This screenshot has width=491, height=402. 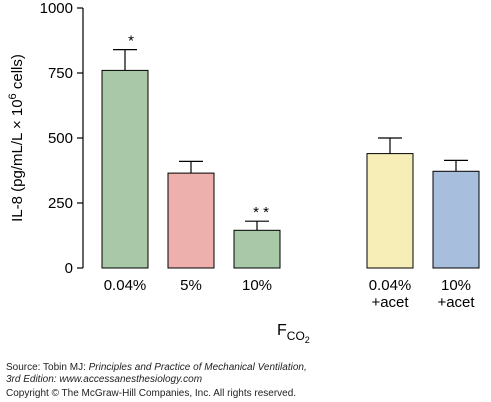 I want to click on y-tick-label: 500, so click(x=60, y=138).